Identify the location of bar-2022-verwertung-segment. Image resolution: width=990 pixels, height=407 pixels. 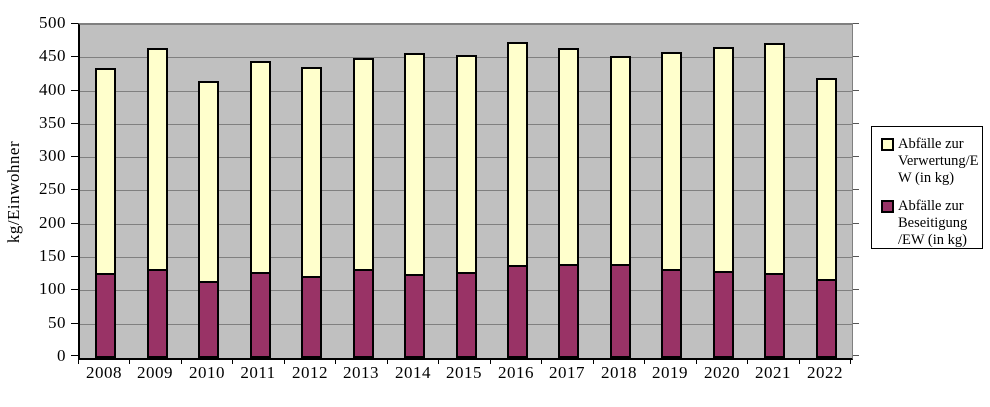
(826, 178).